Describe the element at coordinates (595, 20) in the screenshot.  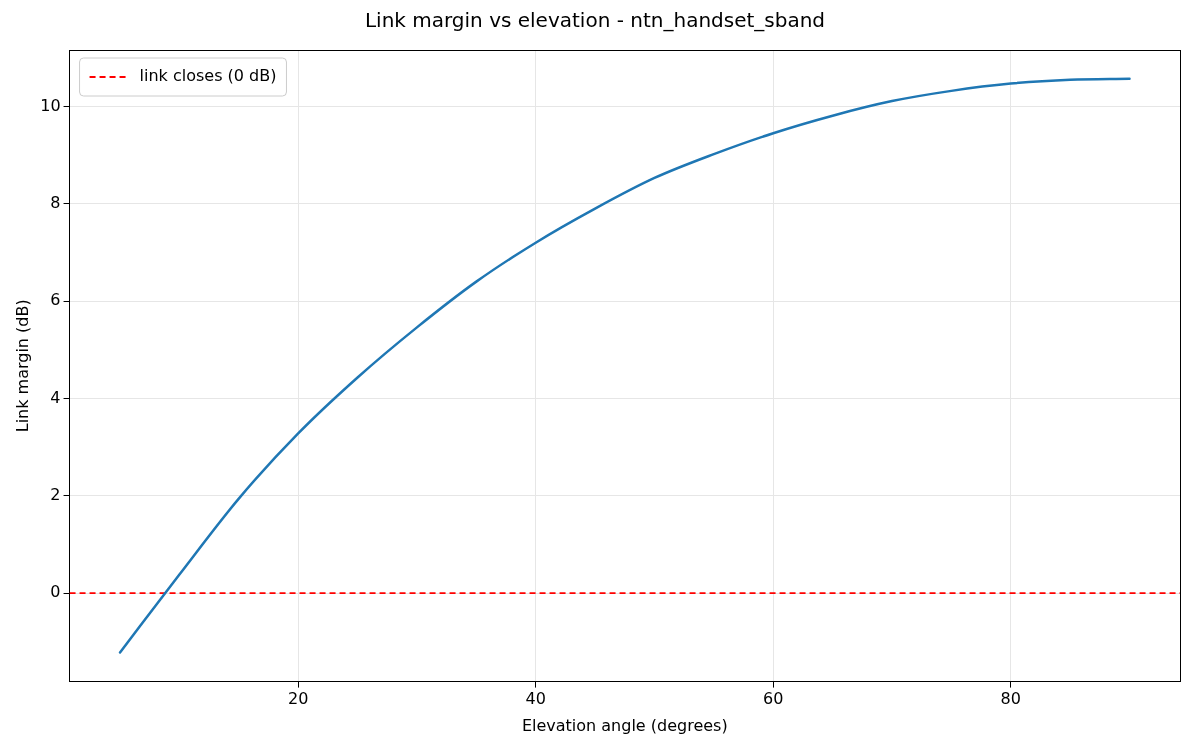
I see `chart-title: Link margin vs elevation - ntn_handset_sband` at that location.